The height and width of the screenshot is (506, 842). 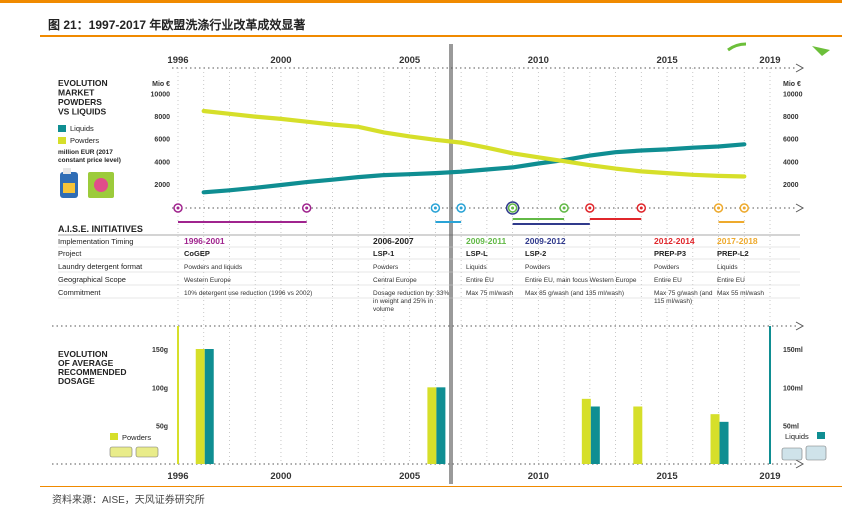 What do you see at coordinates (70, 253) in the screenshot?
I see `row-label: Project` at bounding box center [70, 253].